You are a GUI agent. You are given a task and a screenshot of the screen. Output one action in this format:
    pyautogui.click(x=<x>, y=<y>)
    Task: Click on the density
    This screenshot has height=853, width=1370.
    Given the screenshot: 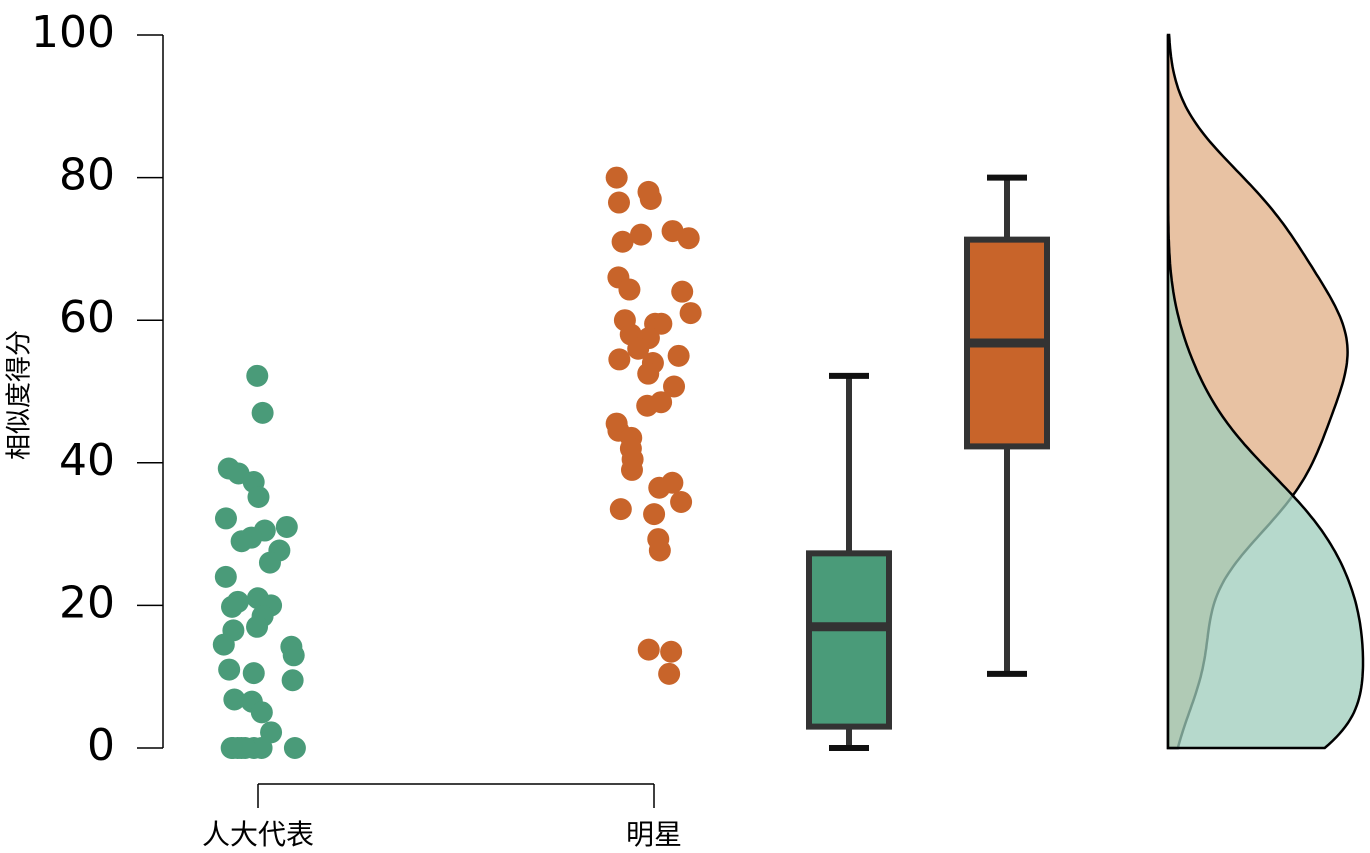 What is the action you would take?
    pyautogui.click(x=1265, y=392)
    